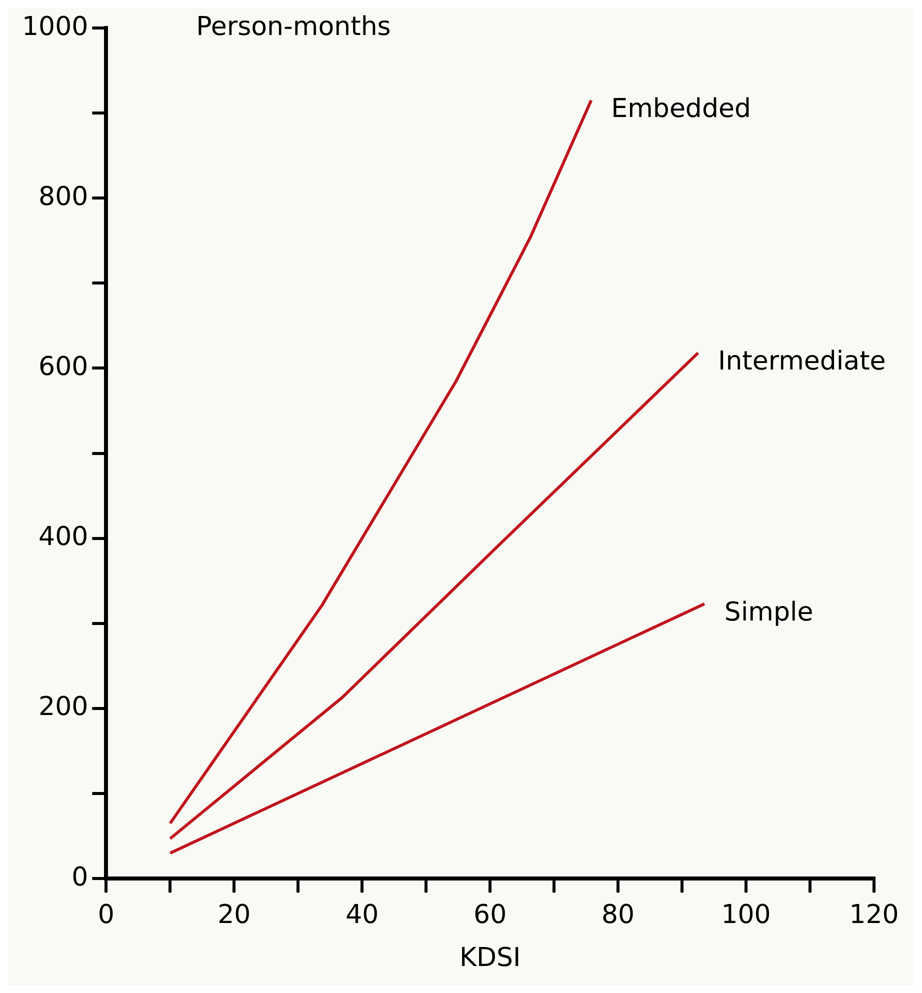  What do you see at coordinates (874, 915) in the screenshot?
I see `x-tick-label: 120` at bounding box center [874, 915].